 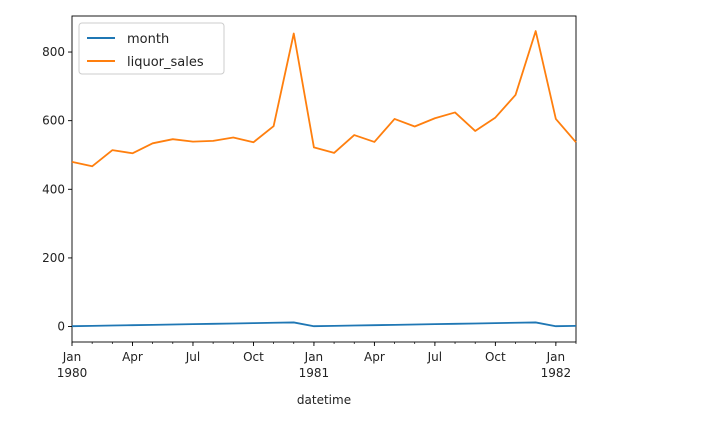 I want to click on x-axis-title: datetime, so click(x=324, y=400).